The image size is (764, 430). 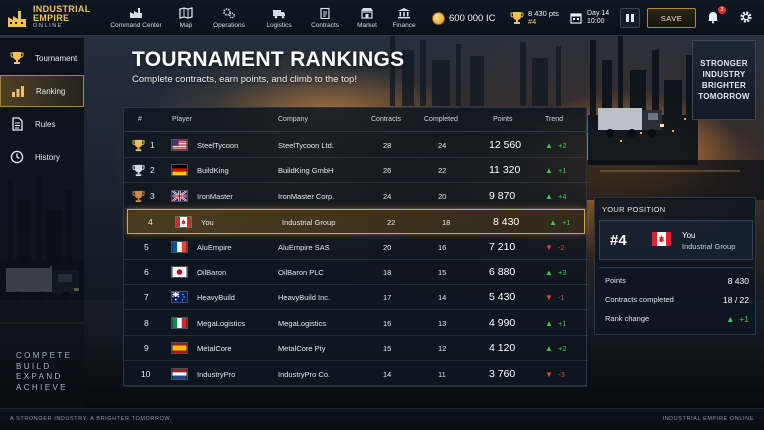 What do you see at coordinates (356, 272) in the screenshot?
I see `table-row: 6 OilBaron OilBaron PLC 18 15 6 880 ▲ +3` at bounding box center [356, 272].